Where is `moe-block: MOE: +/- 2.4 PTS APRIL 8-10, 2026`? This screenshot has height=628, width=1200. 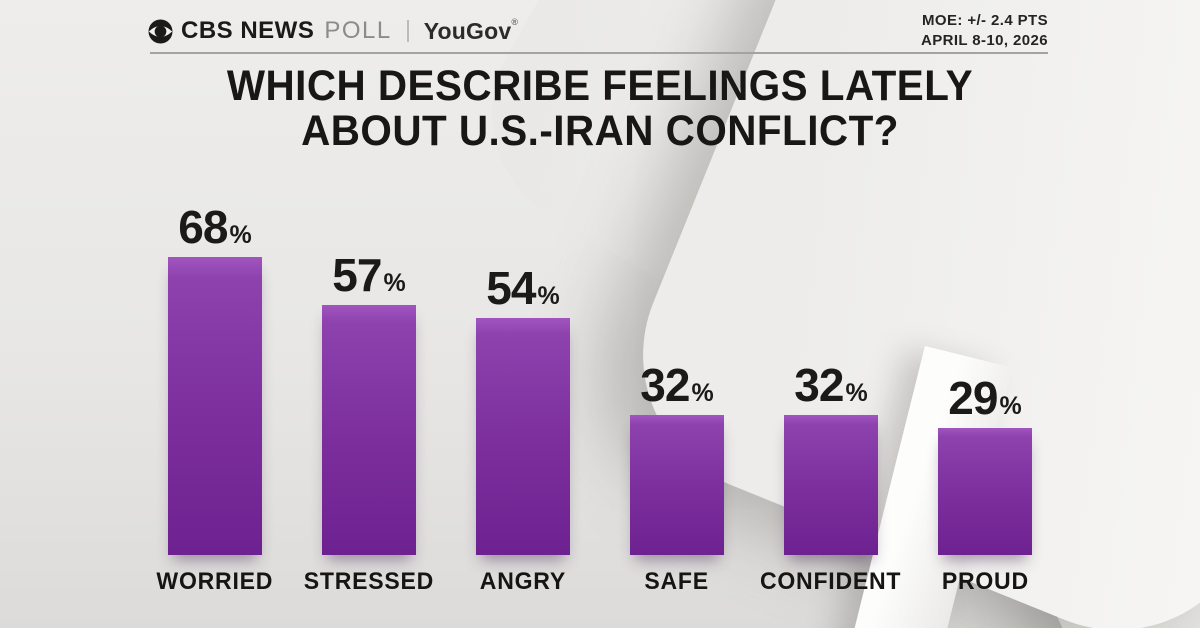 moe-block: MOE: +/- 2.4 PTS APRIL 8-10, 2026 is located at coordinates (984, 30).